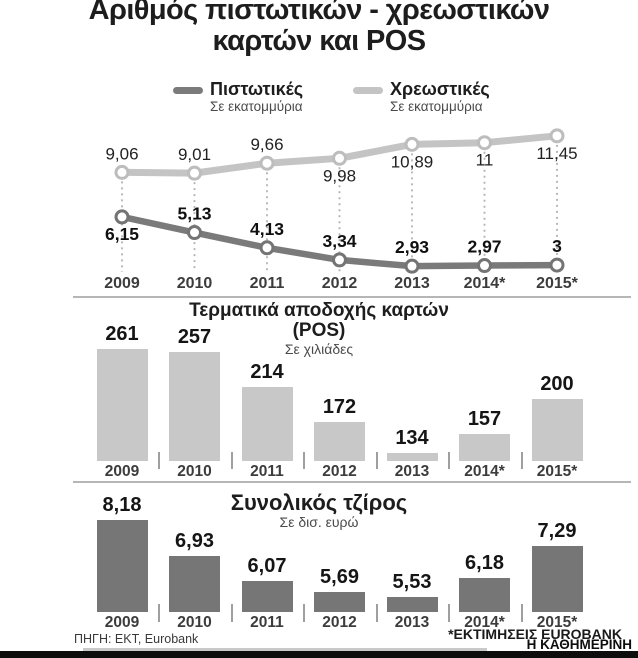  What do you see at coordinates (122, 505) in the screenshot?
I see `bar-value-label: 8,18` at bounding box center [122, 505].